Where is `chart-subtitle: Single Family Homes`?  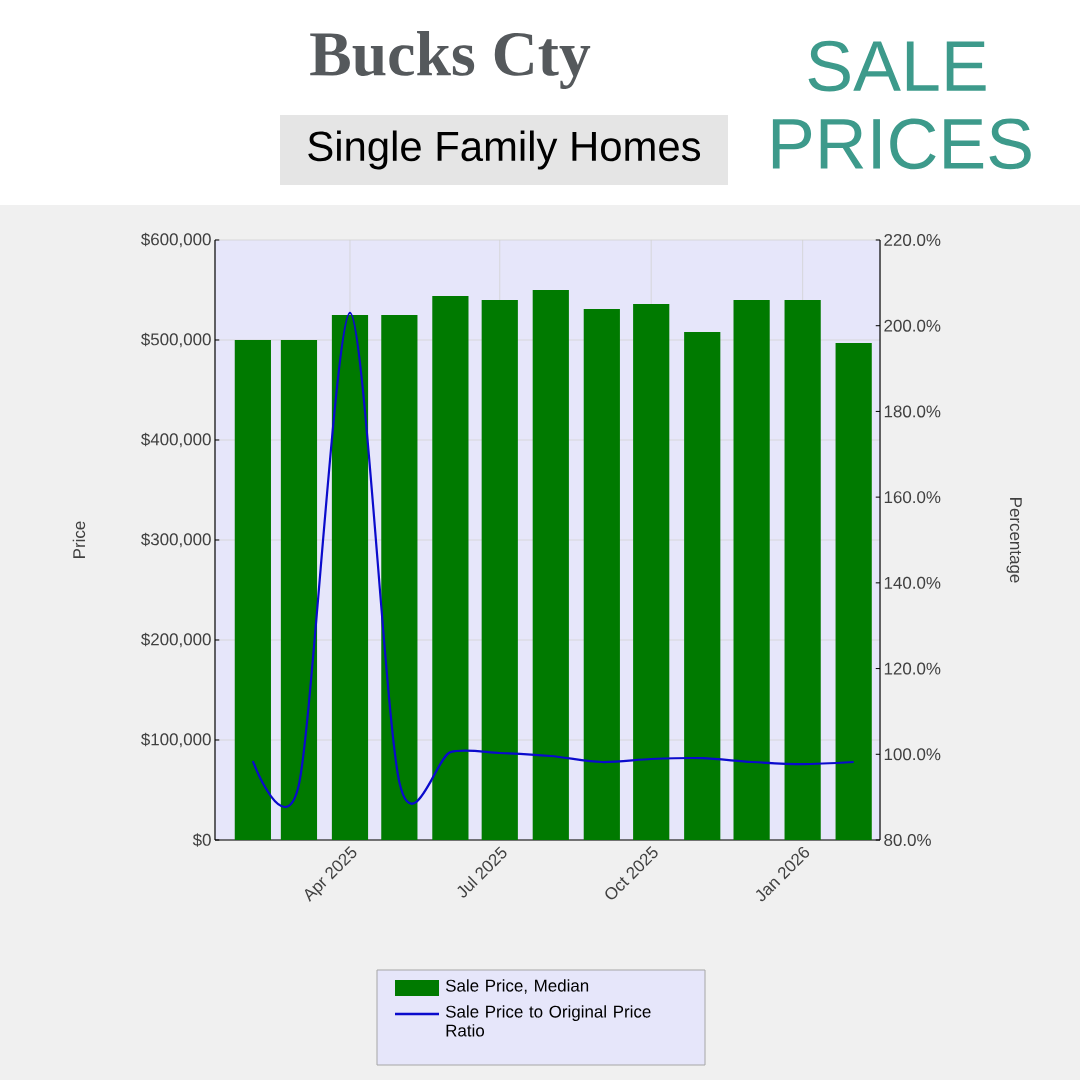
chart-subtitle: Single Family Homes is located at coordinates (504, 150).